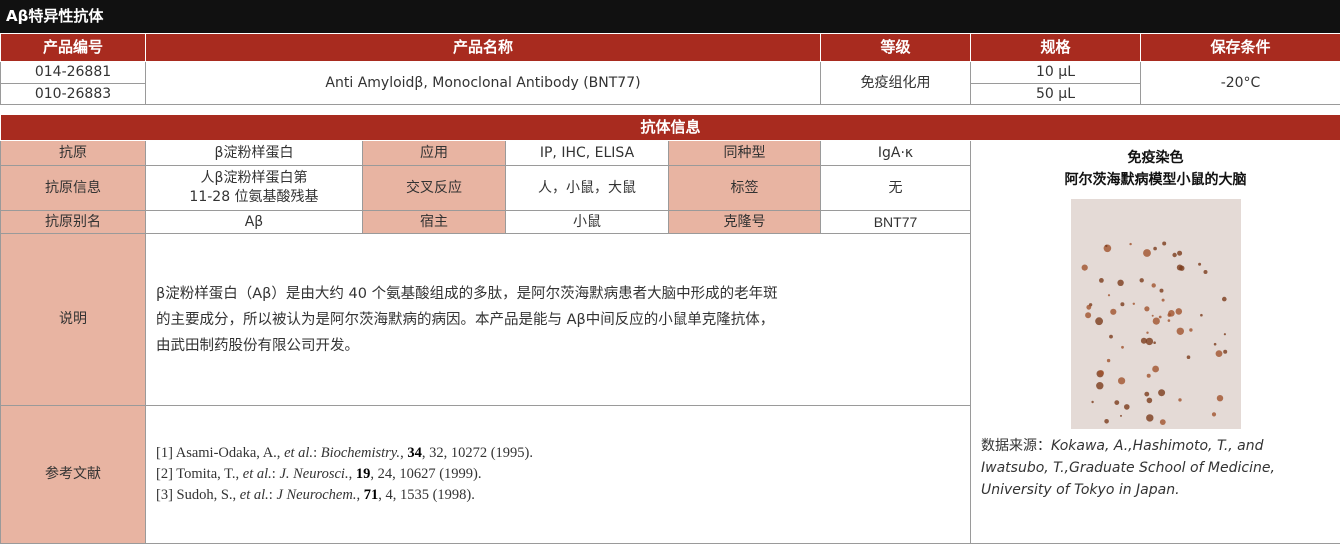 The image size is (1340, 549). I want to click on value-cell: β淀粉样蛋白, so click(254, 153).